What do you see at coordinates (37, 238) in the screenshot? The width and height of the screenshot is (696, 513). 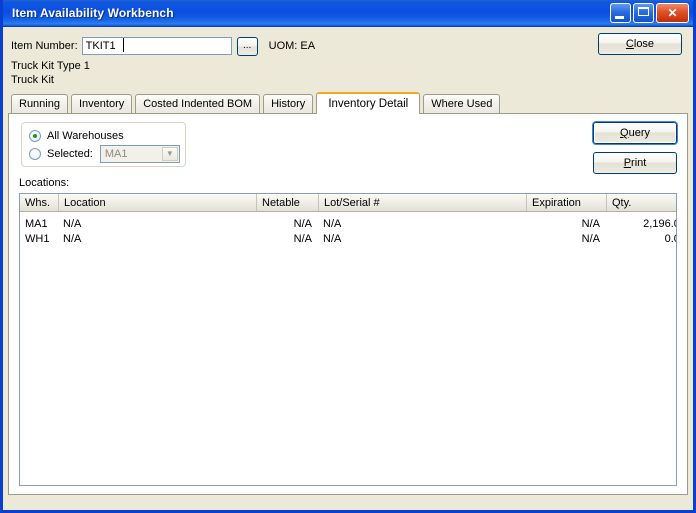 I see `cell-whs: WH1` at bounding box center [37, 238].